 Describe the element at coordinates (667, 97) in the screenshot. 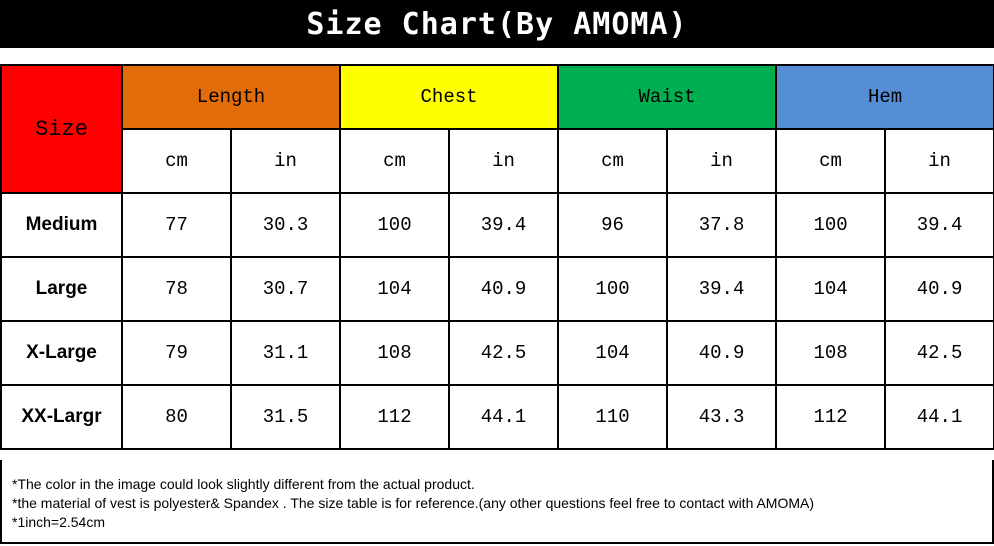

I see `group-header: Waist` at that location.